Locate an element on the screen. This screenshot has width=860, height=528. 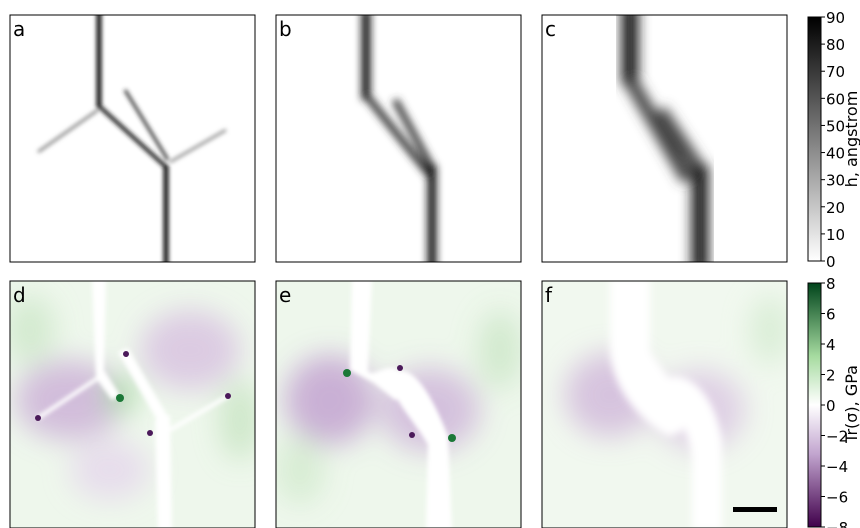
branch-right is located at coordinates (198, 146).